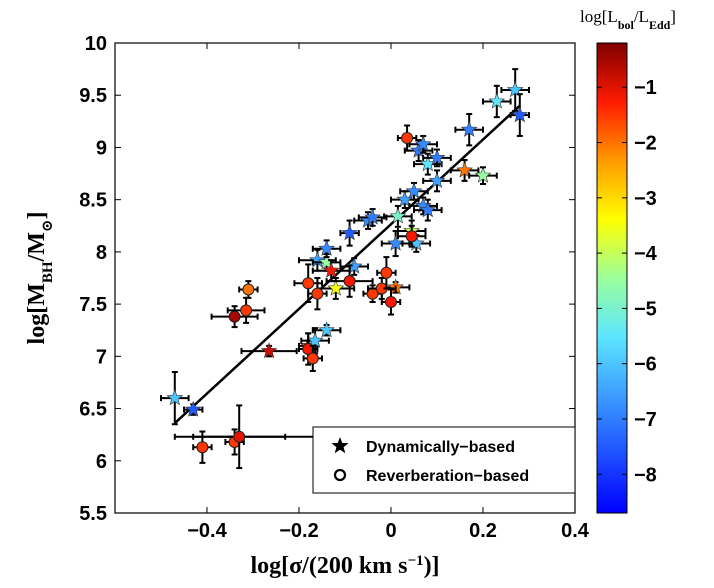 The height and width of the screenshot is (588, 714). Describe the element at coordinates (645, 365) in the screenshot. I see `colorbar-tick-label: −6` at that location.